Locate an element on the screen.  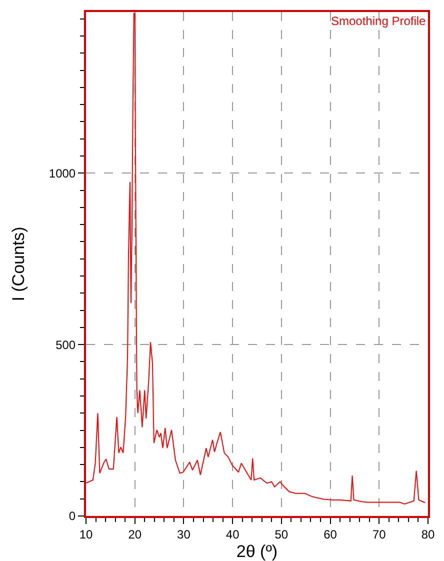
y-tick-label: 500 is located at coordinates (66, 345).